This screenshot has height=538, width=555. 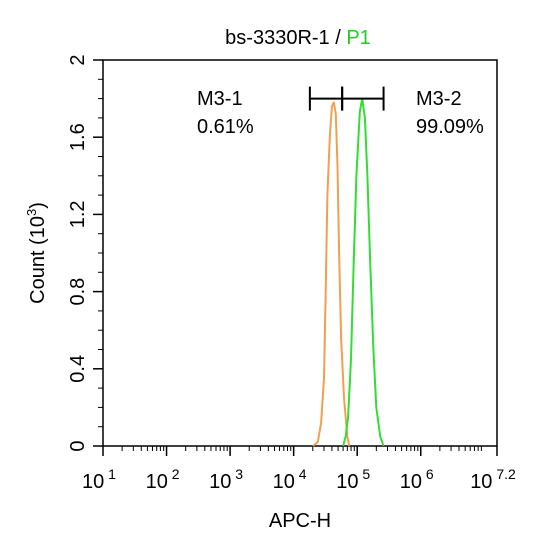 What do you see at coordinates (78, 369) in the screenshot?
I see `y-tick-label: 0.4` at bounding box center [78, 369].